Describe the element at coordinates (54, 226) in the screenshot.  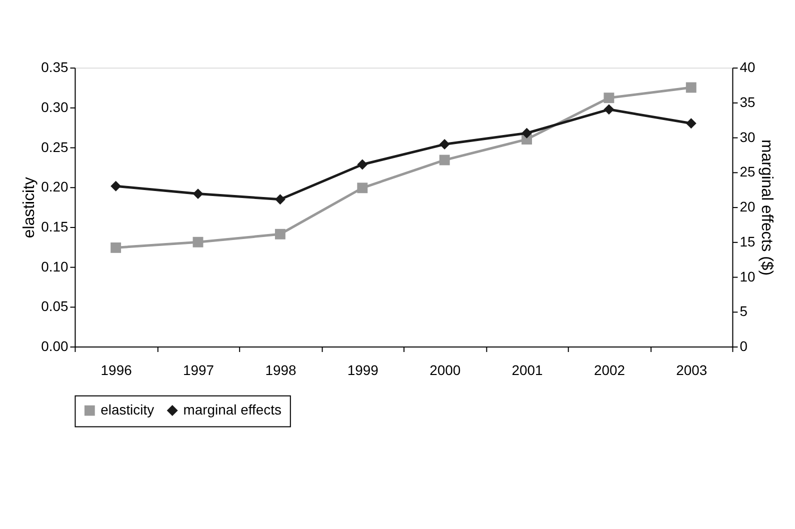
I see `y-tick-label: 0.15` at that location.